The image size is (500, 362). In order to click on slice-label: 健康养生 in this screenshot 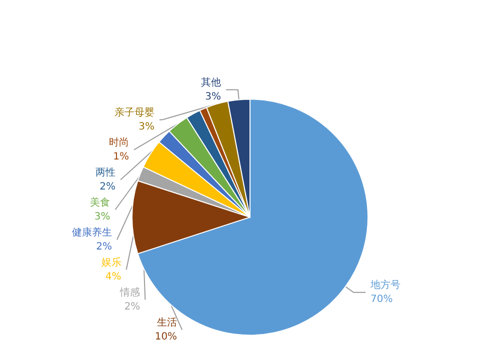, I will do `click(92, 232)`.